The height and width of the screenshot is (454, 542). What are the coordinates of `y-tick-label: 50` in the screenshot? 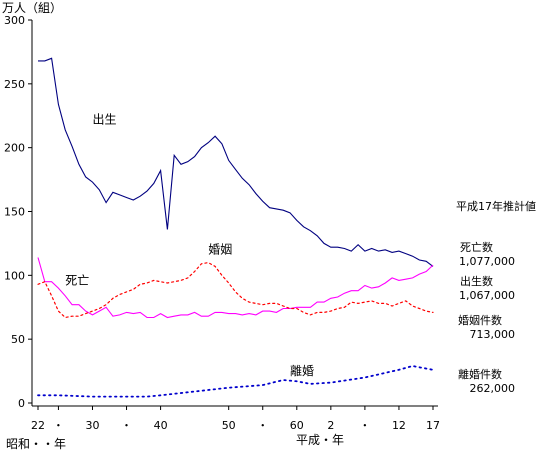 It's located at (18, 339).